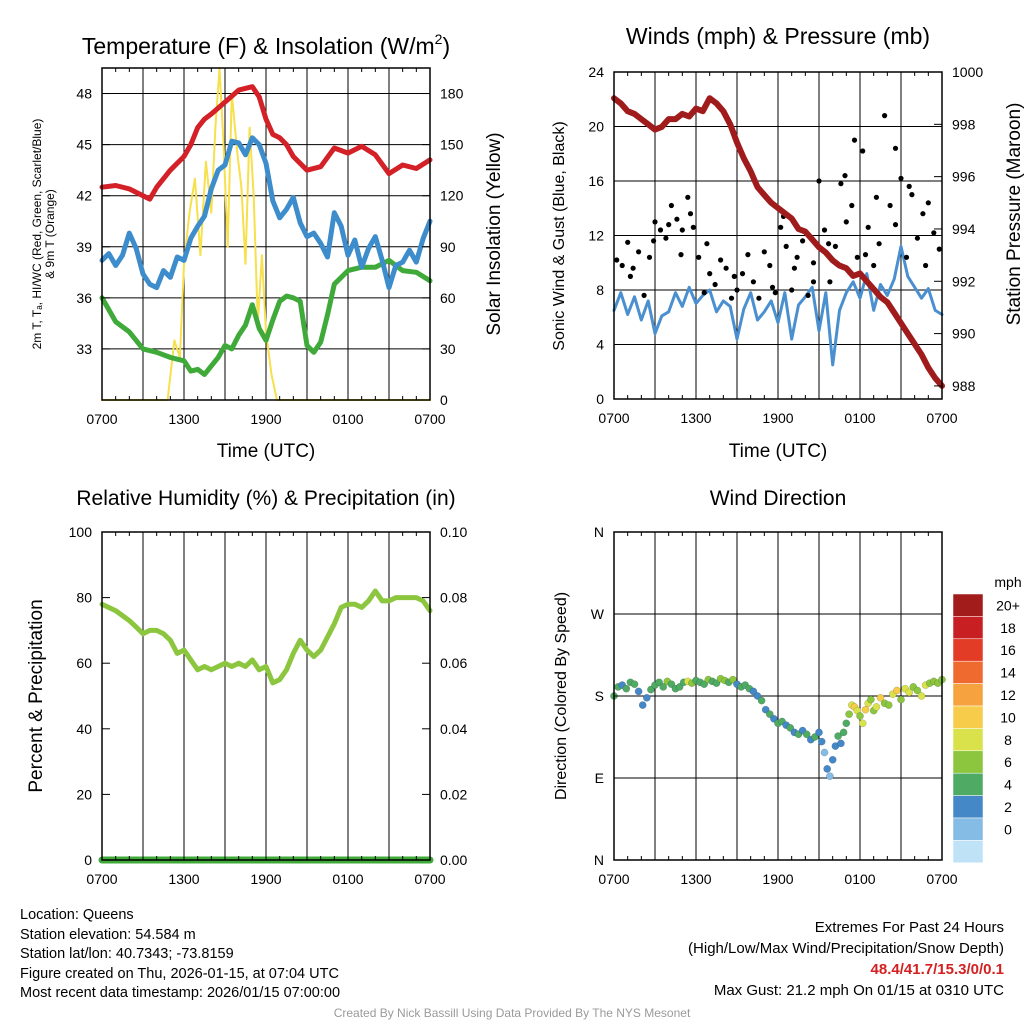 Image resolution: width=1024 pixels, height=1024 pixels. I want to click on y-tick-label: 8, so click(600, 290).